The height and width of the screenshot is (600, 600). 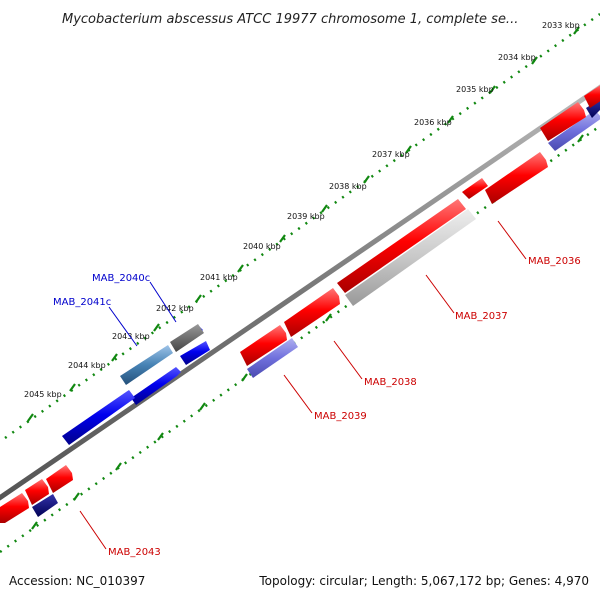 What do you see at coordinates (263, 345) in the screenshot?
I see `mab2039-gene` at bounding box center [263, 345].